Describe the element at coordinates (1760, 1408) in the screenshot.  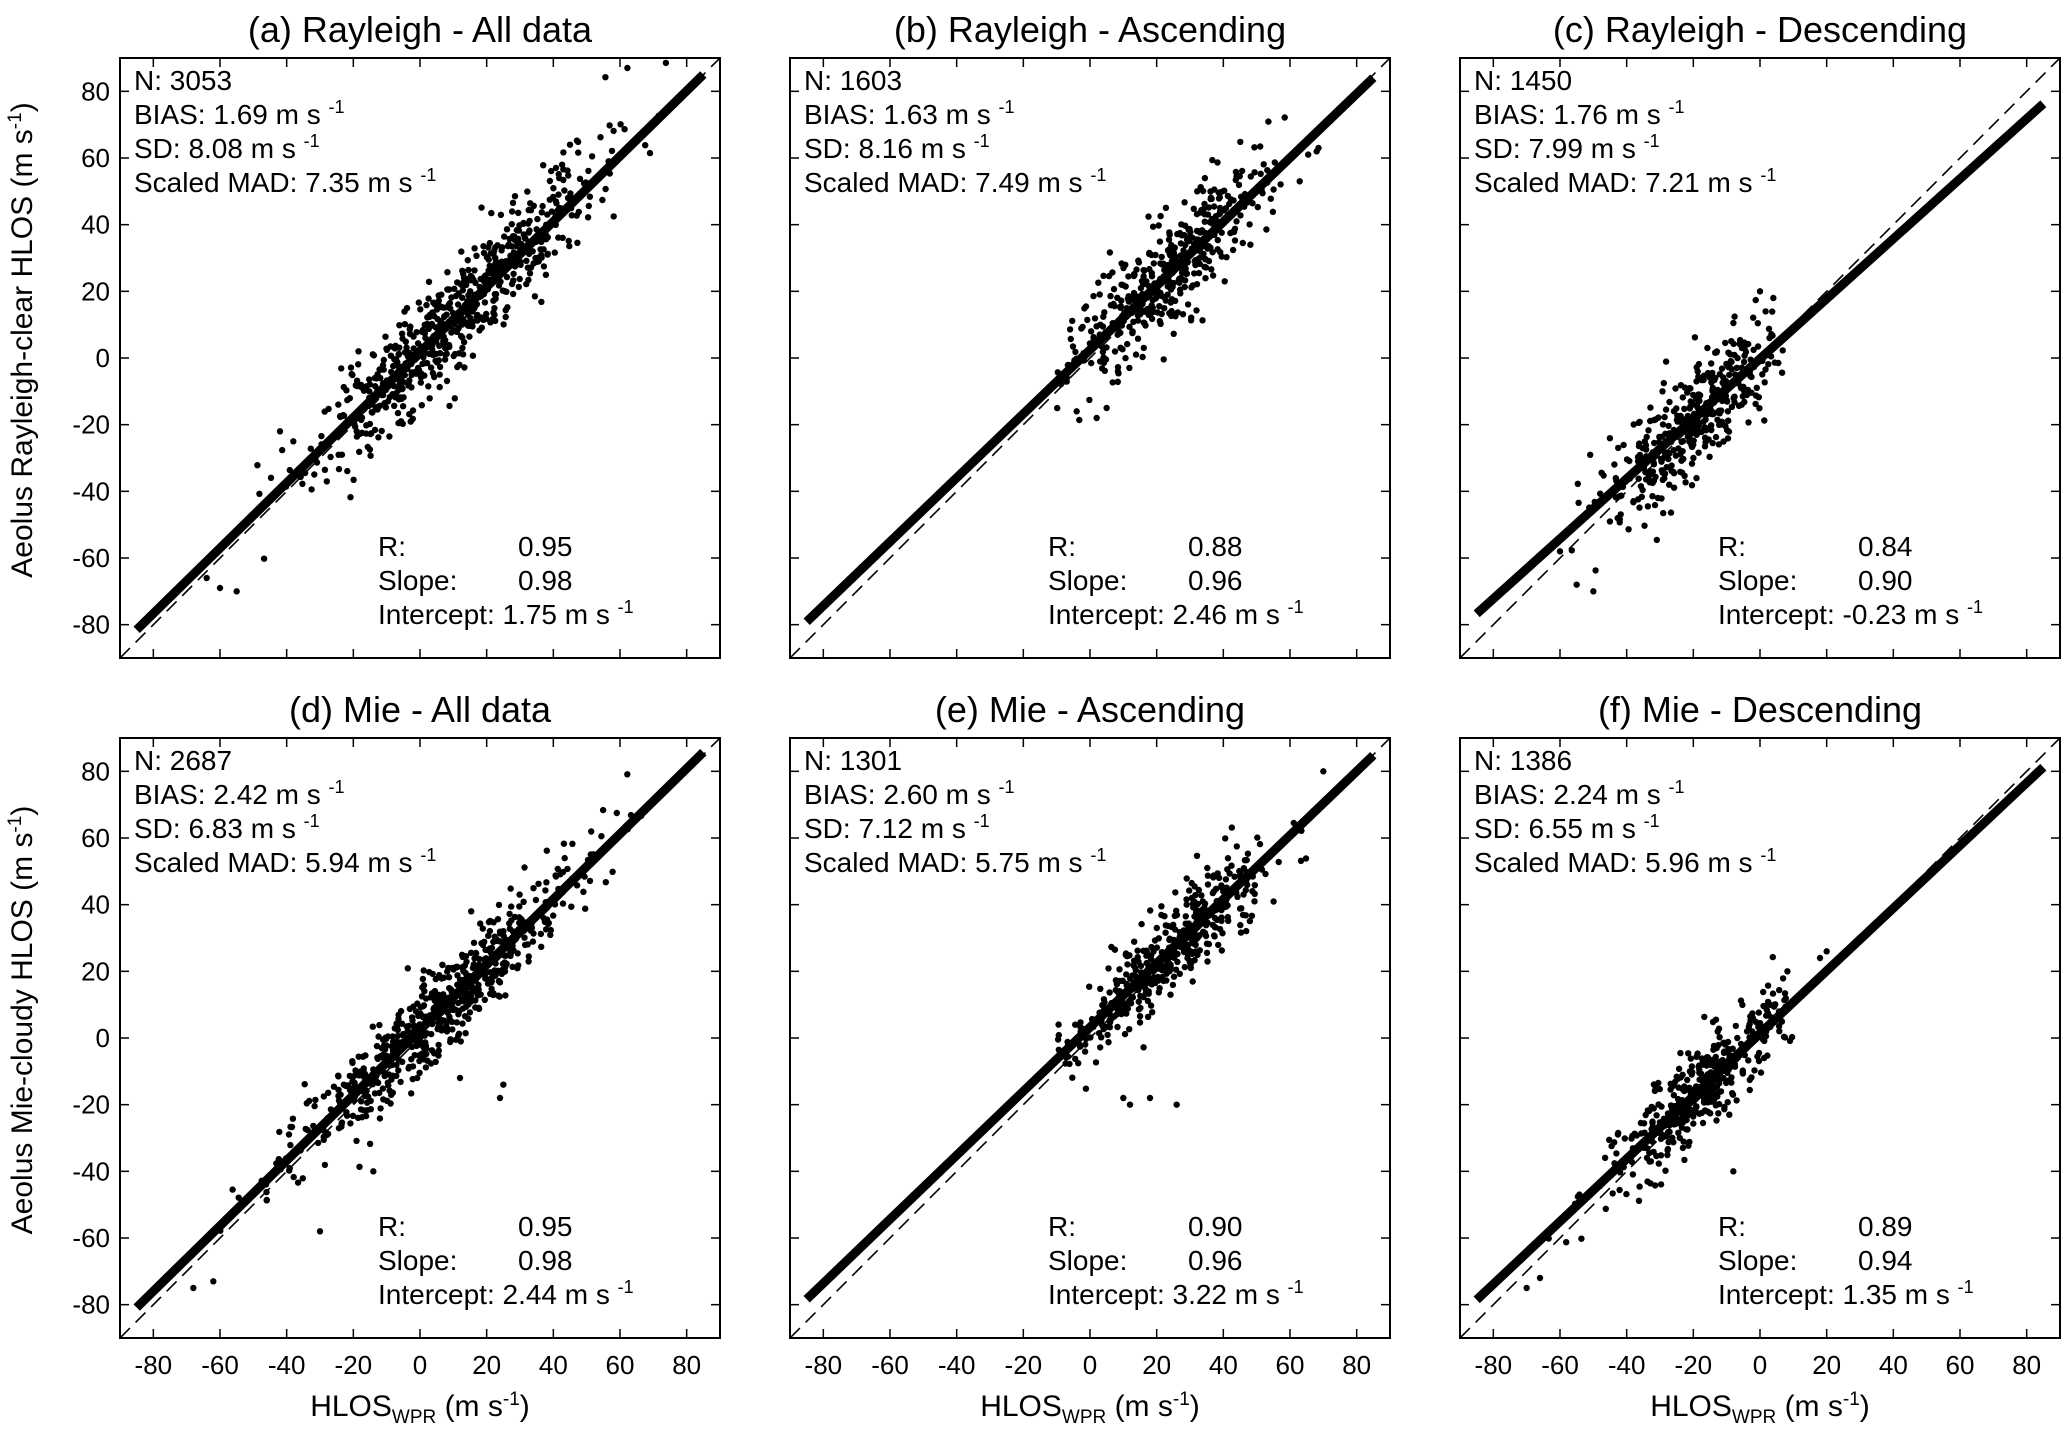
I see `x-axis-label: HLOSWPR (m s-1)` at that location.